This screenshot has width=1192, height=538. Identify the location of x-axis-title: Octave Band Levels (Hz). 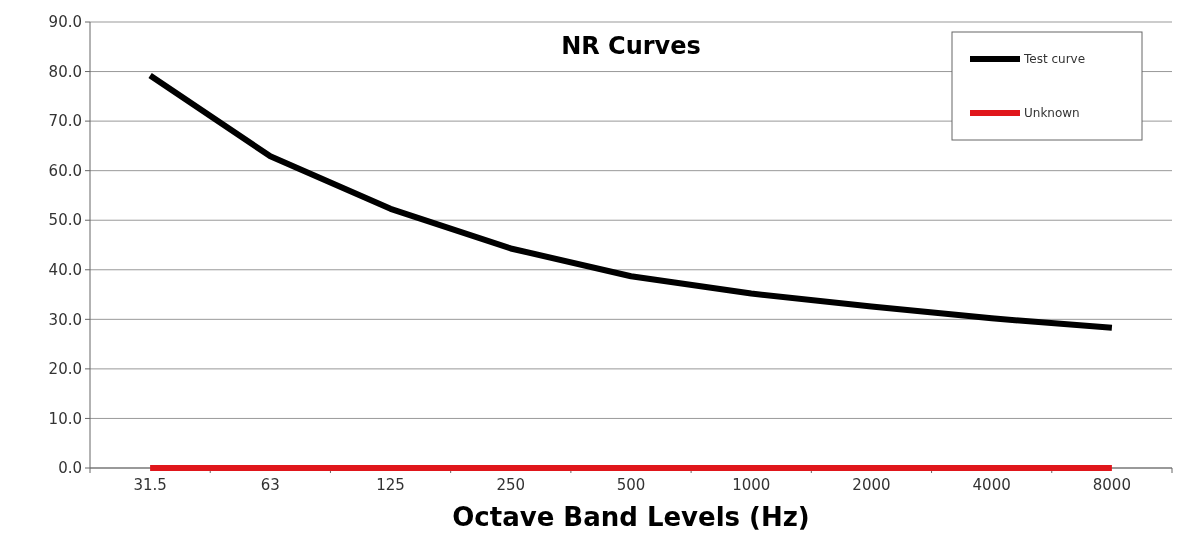
(631, 517).